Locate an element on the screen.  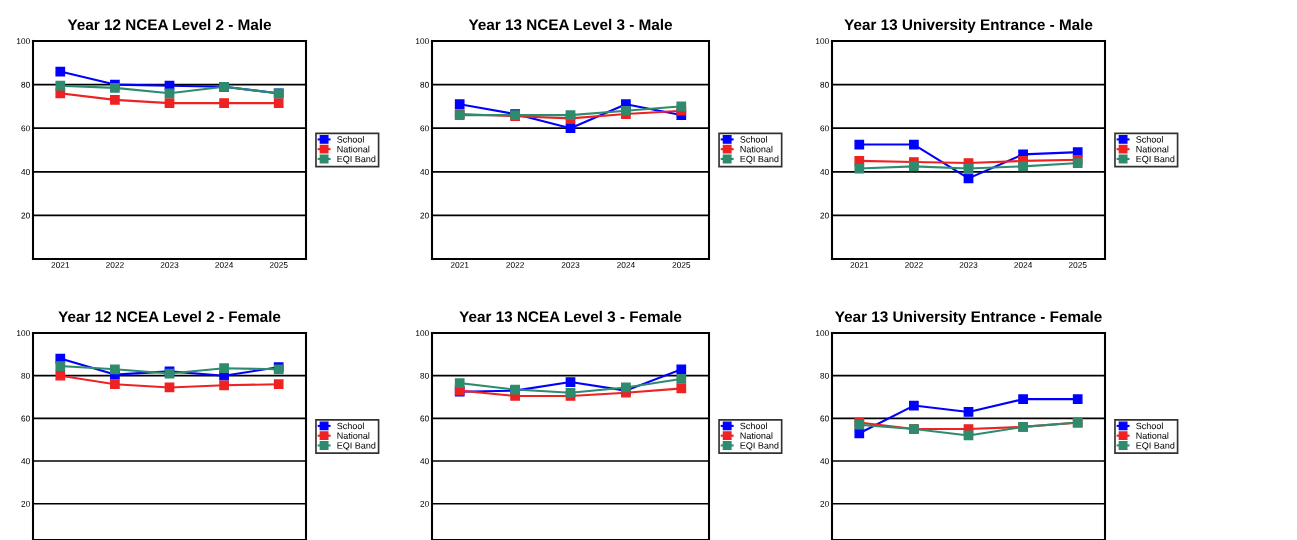
chart-title: Year 13 NCEA Level 3 - Male is located at coordinates (570, 24).